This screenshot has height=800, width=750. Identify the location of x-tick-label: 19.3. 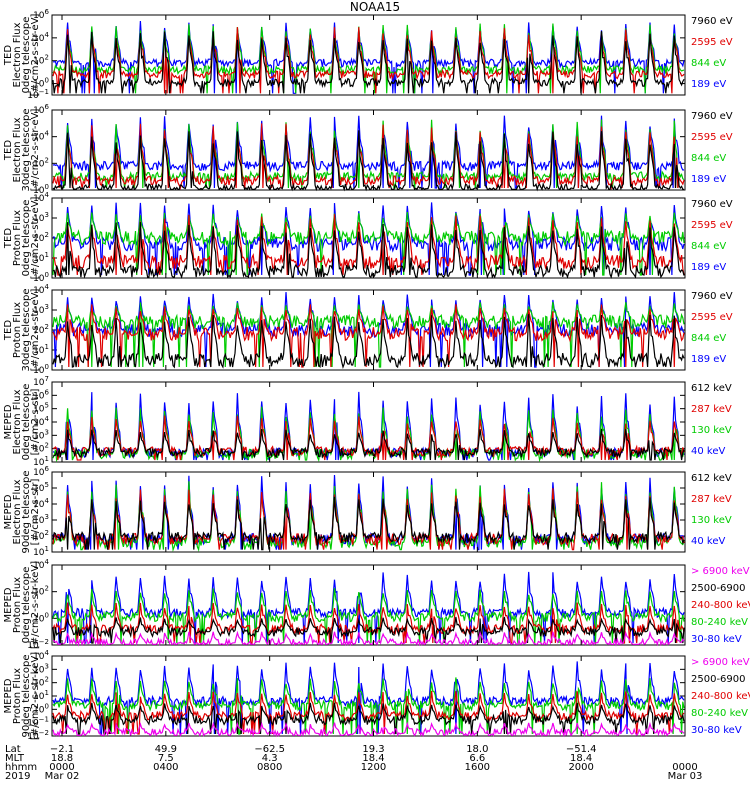
(373, 749).